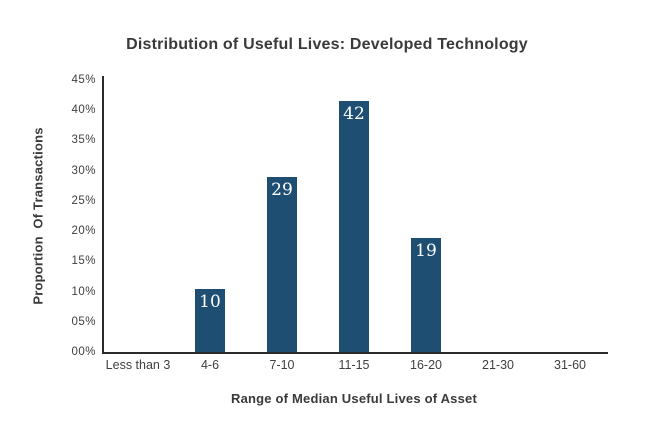 The image size is (654, 423). I want to click on bar-7-10: 29, so click(282, 264).